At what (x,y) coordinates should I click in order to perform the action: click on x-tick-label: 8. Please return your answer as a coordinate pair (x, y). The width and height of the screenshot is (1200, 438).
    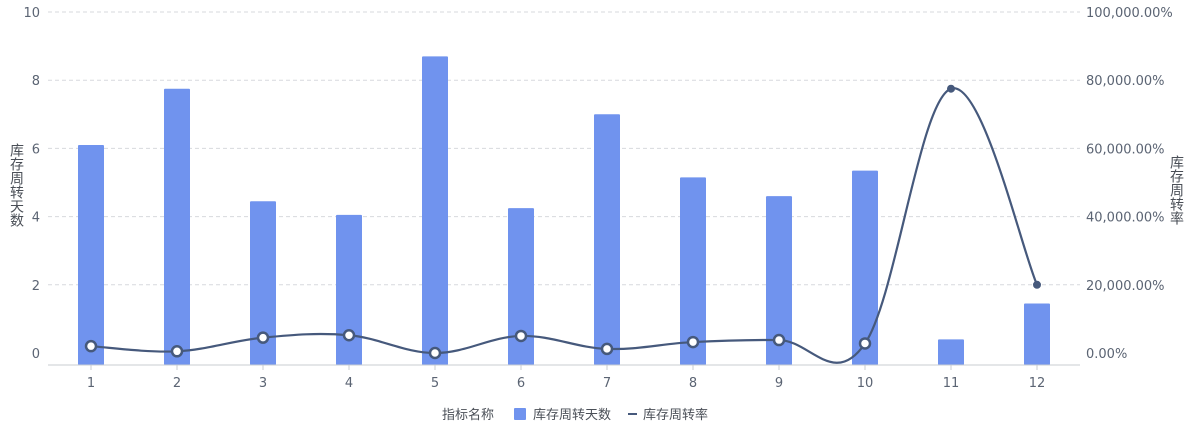
    Looking at the image, I should click on (693, 383).